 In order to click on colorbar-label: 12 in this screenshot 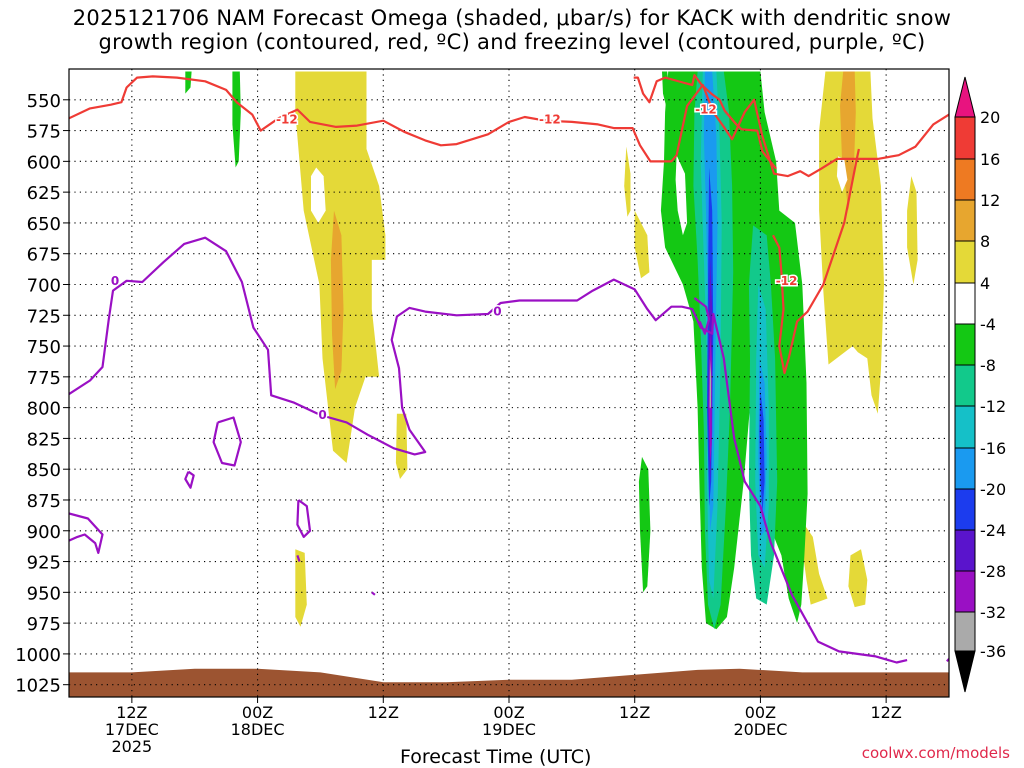, I will do `click(990, 200)`.